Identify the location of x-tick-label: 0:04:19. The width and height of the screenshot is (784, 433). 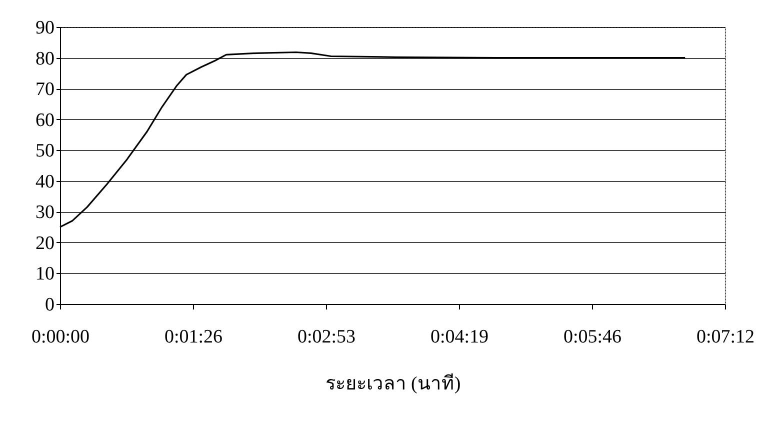
(459, 337).